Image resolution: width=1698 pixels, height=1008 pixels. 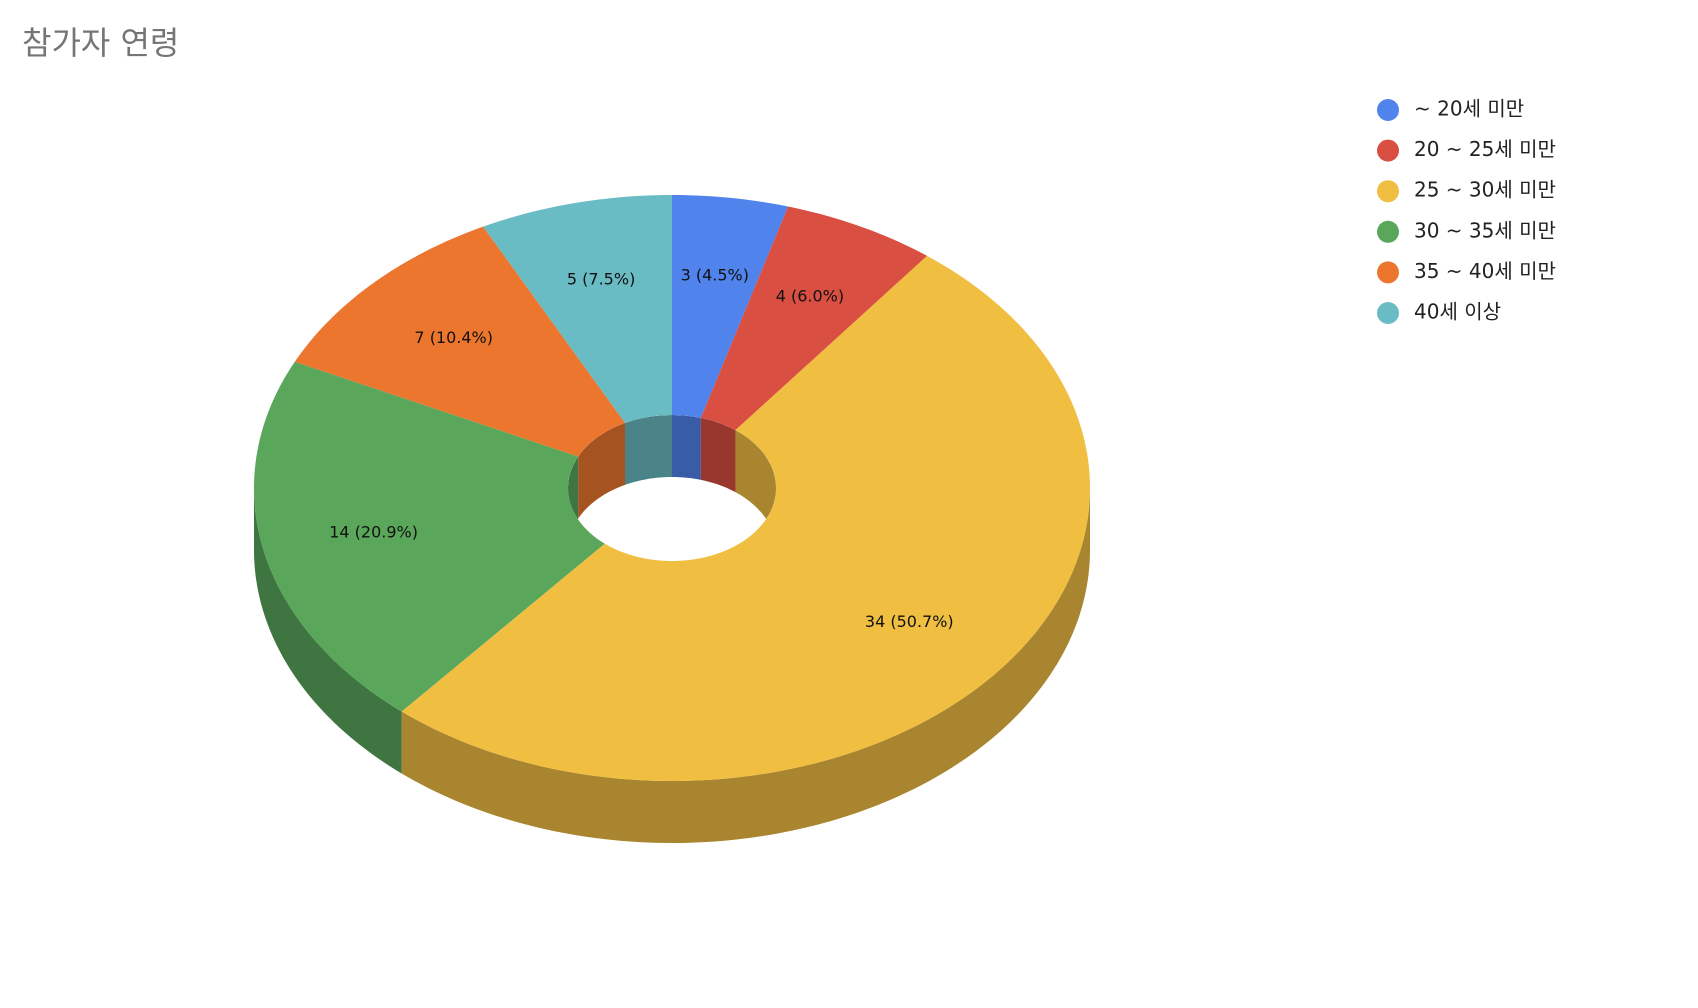 What do you see at coordinates (1485, 230) in the screenshot?
I see `legend-label: 30 ~ 35세 미만` at bounding box center [1485, 230].